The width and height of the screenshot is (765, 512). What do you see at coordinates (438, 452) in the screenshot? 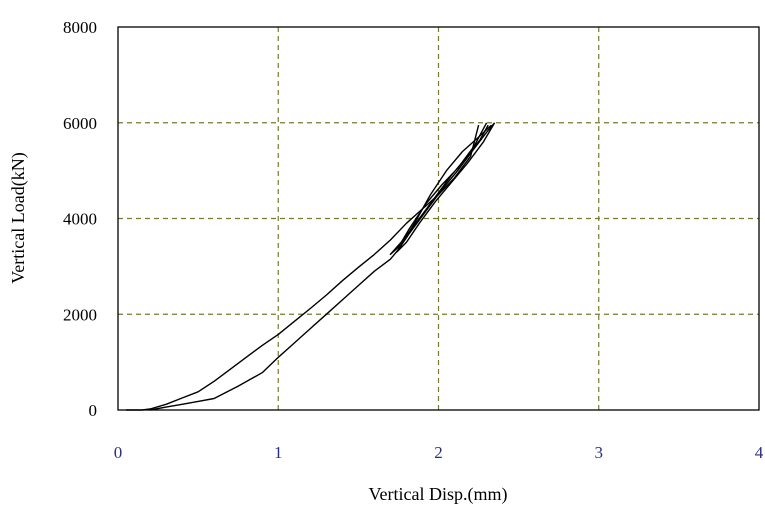
I see `x-tick-label: 2` at bounding box center [438, 452].